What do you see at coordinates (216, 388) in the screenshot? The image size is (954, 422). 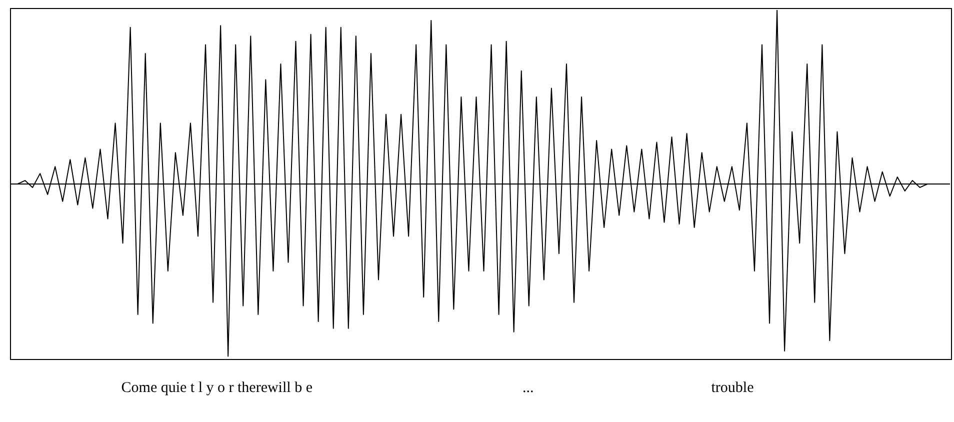 I see `text: Come quie t l y o r therewill b e` at bounding box center [216, 388].